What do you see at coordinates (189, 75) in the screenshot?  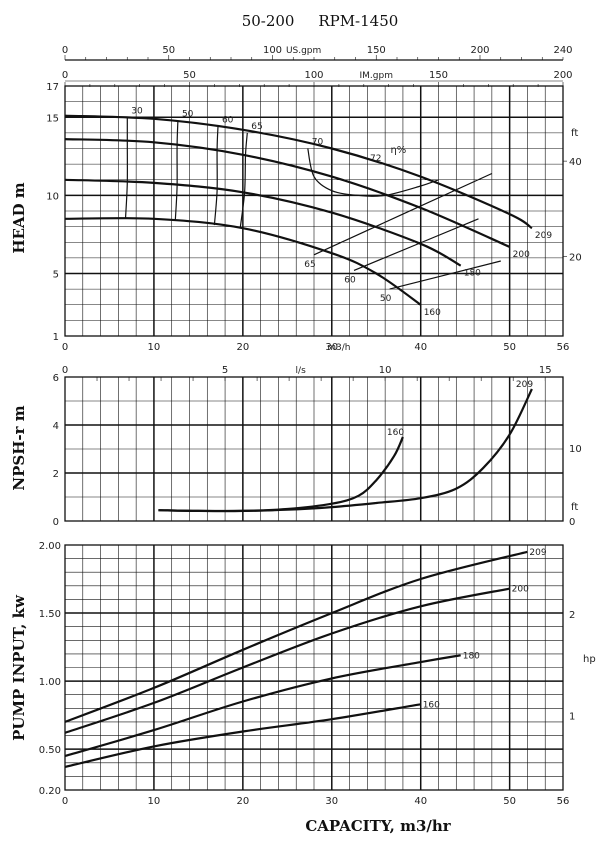 I see `im-gpm-tick-label: 50` at bounding box center [189, 75].